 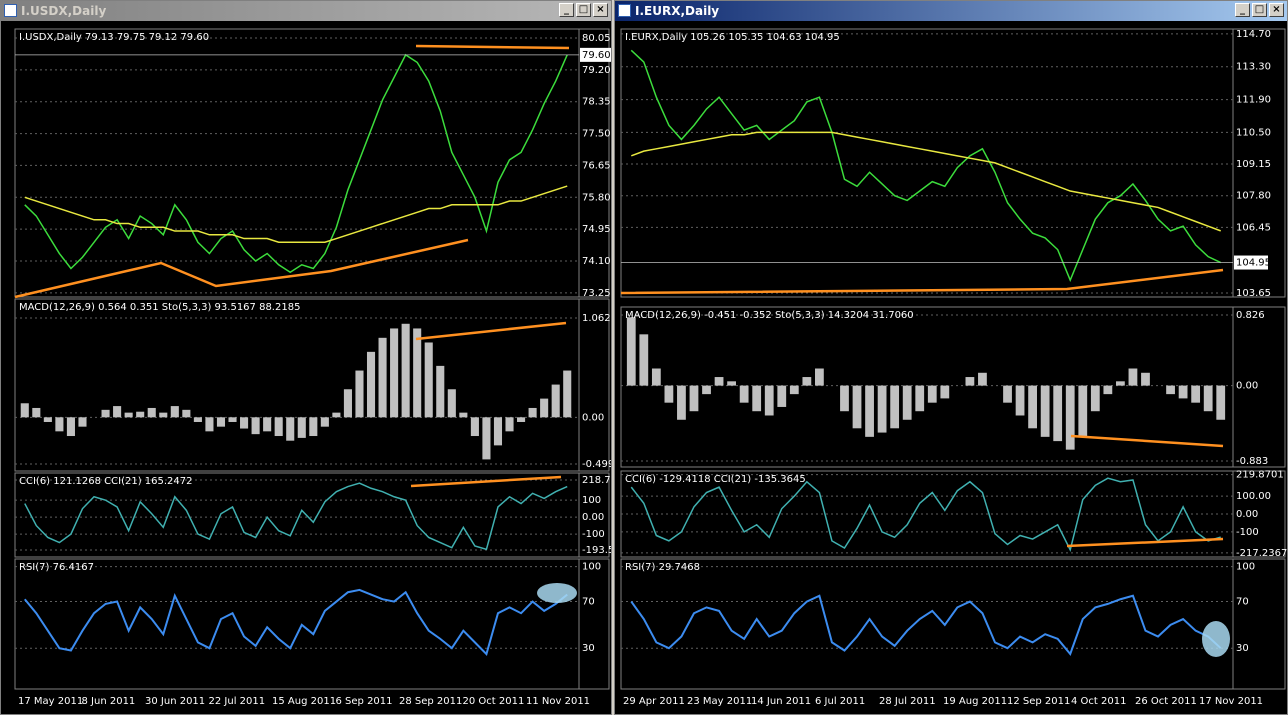 What do you see at coordinates (1038, 701) in the screenshot?
I see `date-label: 12 Sep 2011` at bounding box center [1038, 701].